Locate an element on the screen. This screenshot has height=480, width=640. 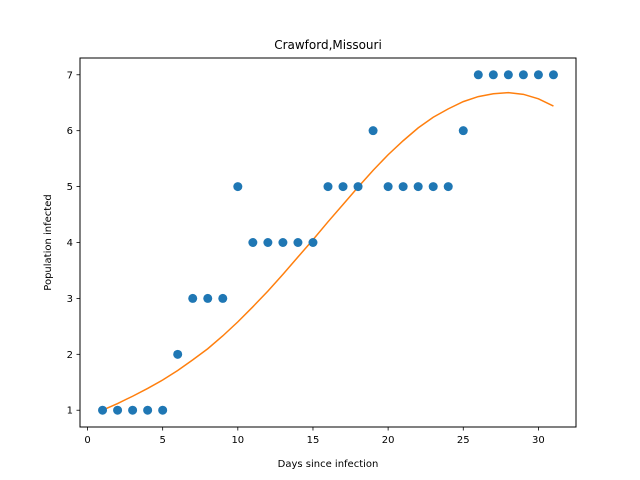
chart-title: Crawford,Missouri is located at coordinates (328, 45).